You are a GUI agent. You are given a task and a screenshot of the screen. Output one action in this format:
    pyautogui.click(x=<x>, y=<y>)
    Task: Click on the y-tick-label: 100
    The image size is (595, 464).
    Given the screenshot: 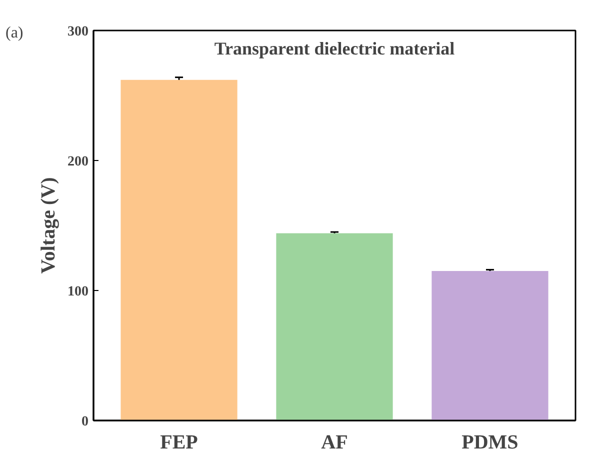 What is the action you would take?
    pyautogui.click(x=78, y=292)
    